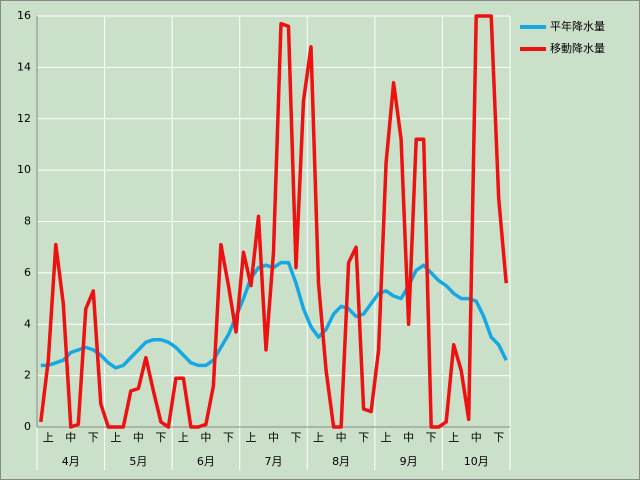 The height and width of the screenshot is (480, 640). Describe the element at coordinates (341, 461) in the screenshot. I see `month-label: 8月` at that location.